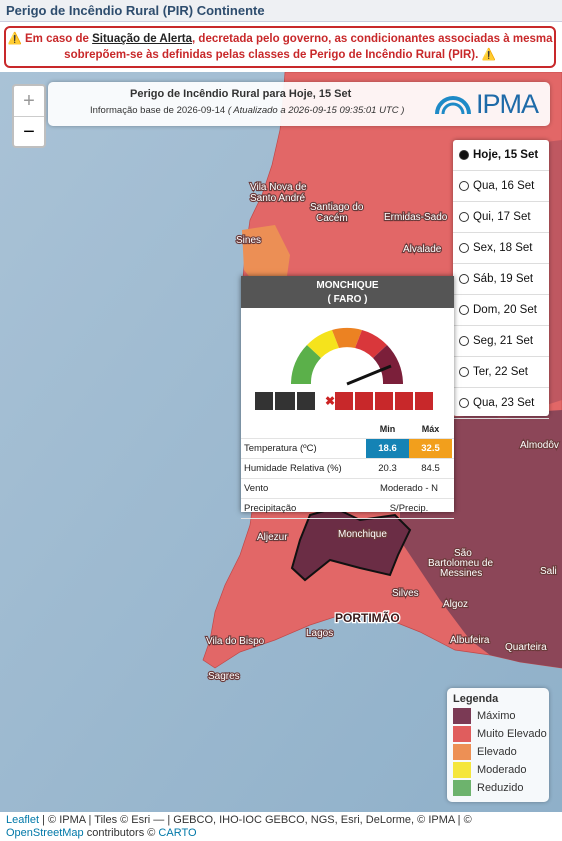 This screenshot has width=562, height=841. What do you see at coordinates (507, 104) in the screenshot?
I see `logo-text: IPMA` at bounding box center [507, 104].